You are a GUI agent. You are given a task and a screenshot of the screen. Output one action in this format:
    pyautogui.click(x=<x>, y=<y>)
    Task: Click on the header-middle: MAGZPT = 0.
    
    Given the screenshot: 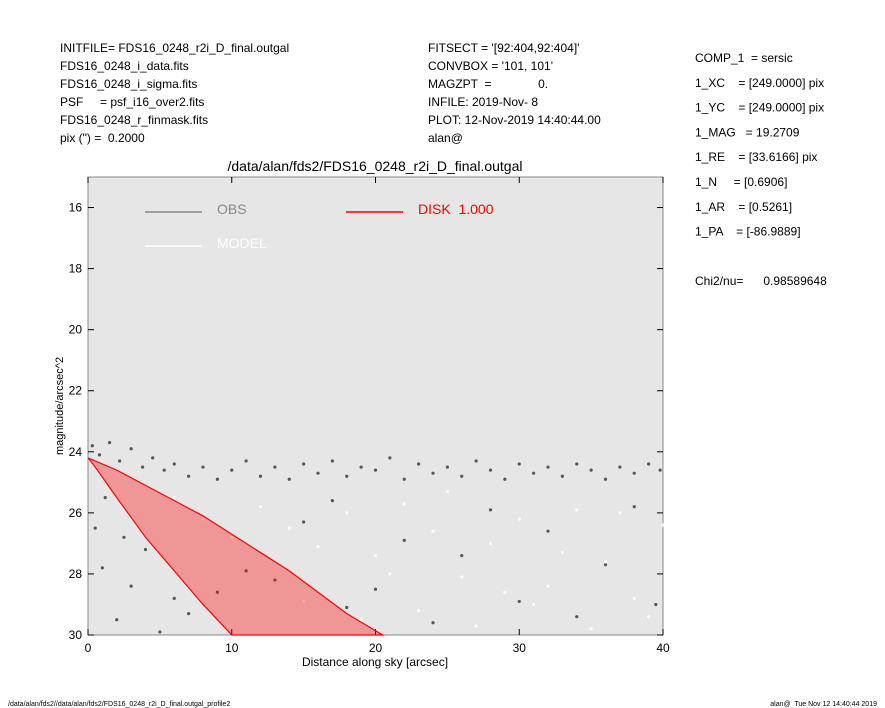 What is the action you would take?
    pyautogui.click(x=488, y=84)
    